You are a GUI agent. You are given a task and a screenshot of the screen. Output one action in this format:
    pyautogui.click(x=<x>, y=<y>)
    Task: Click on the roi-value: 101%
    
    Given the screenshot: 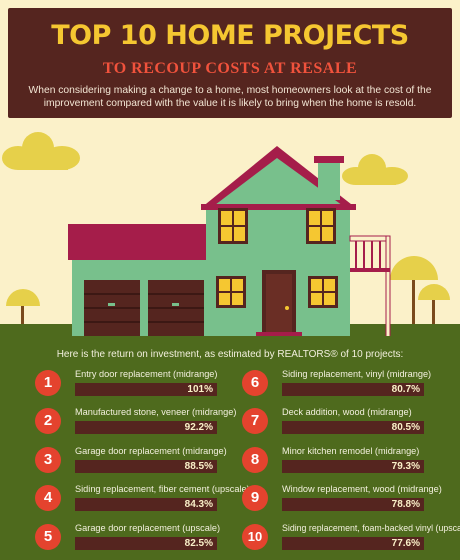 What is the action you would take?
    pyautogui.click(x=200, y=389)
    